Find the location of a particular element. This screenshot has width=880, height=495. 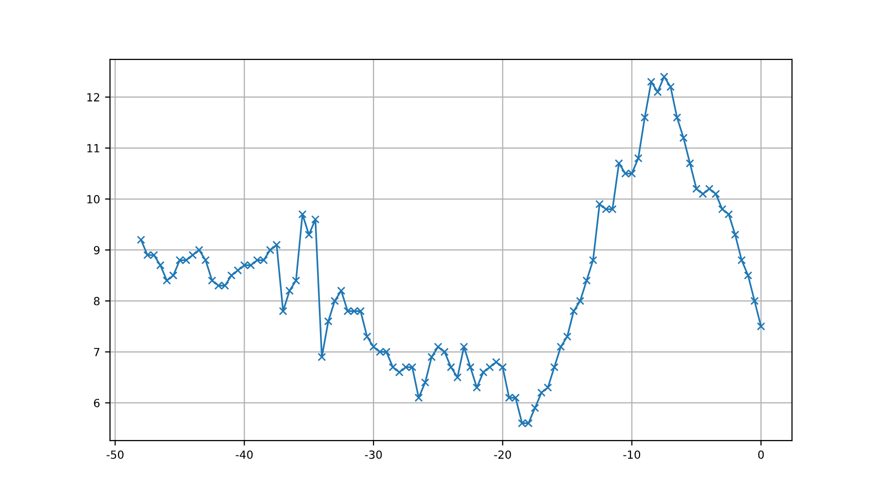

y-tick-label: 6 is located at coordinates (97, 403).